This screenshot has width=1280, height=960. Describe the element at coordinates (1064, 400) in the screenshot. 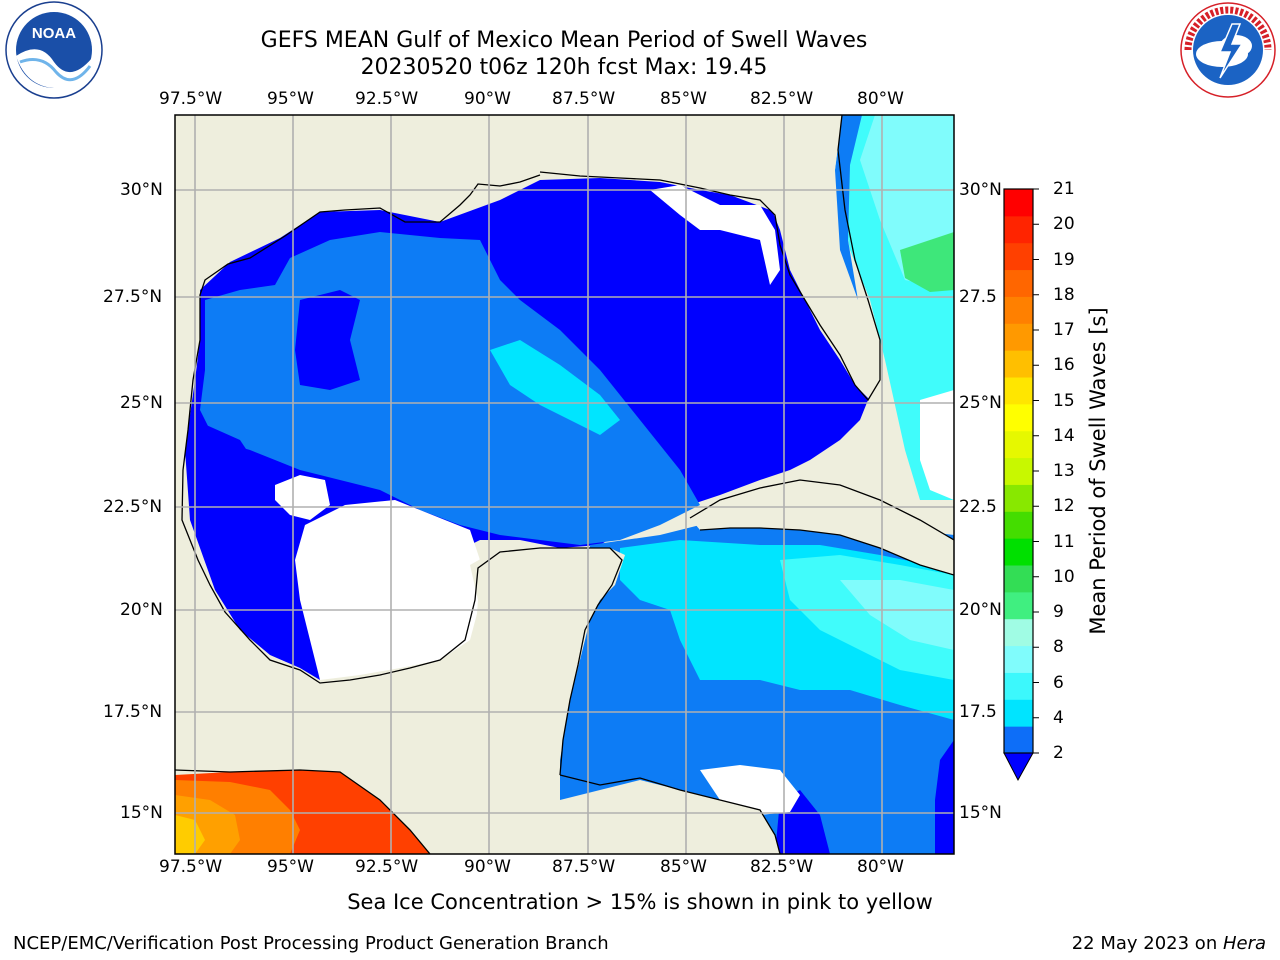

I see `colorbar-tick-label: 15` at that location.